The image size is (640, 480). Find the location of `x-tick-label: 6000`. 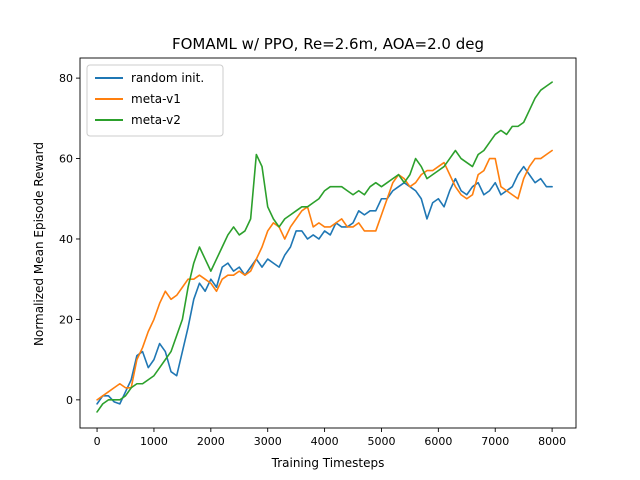

x-tick-label: 6000 is located at coordinates (438, 441).